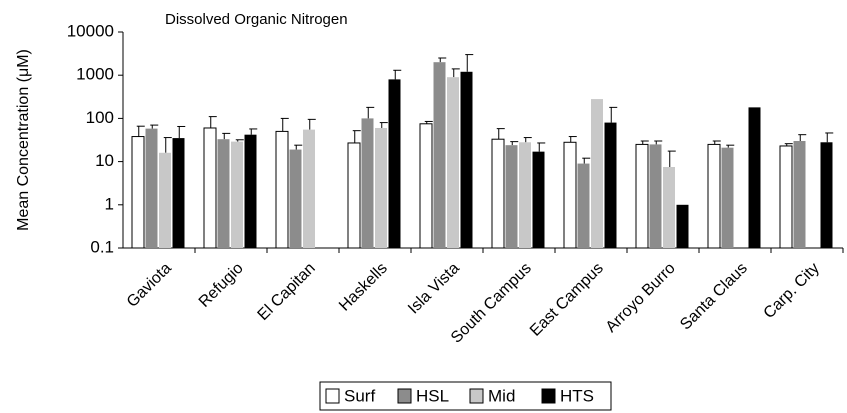  Describe the element at coordinates (95, 74) in the screenshot. I see `y-tick-label: 1000` at that location.